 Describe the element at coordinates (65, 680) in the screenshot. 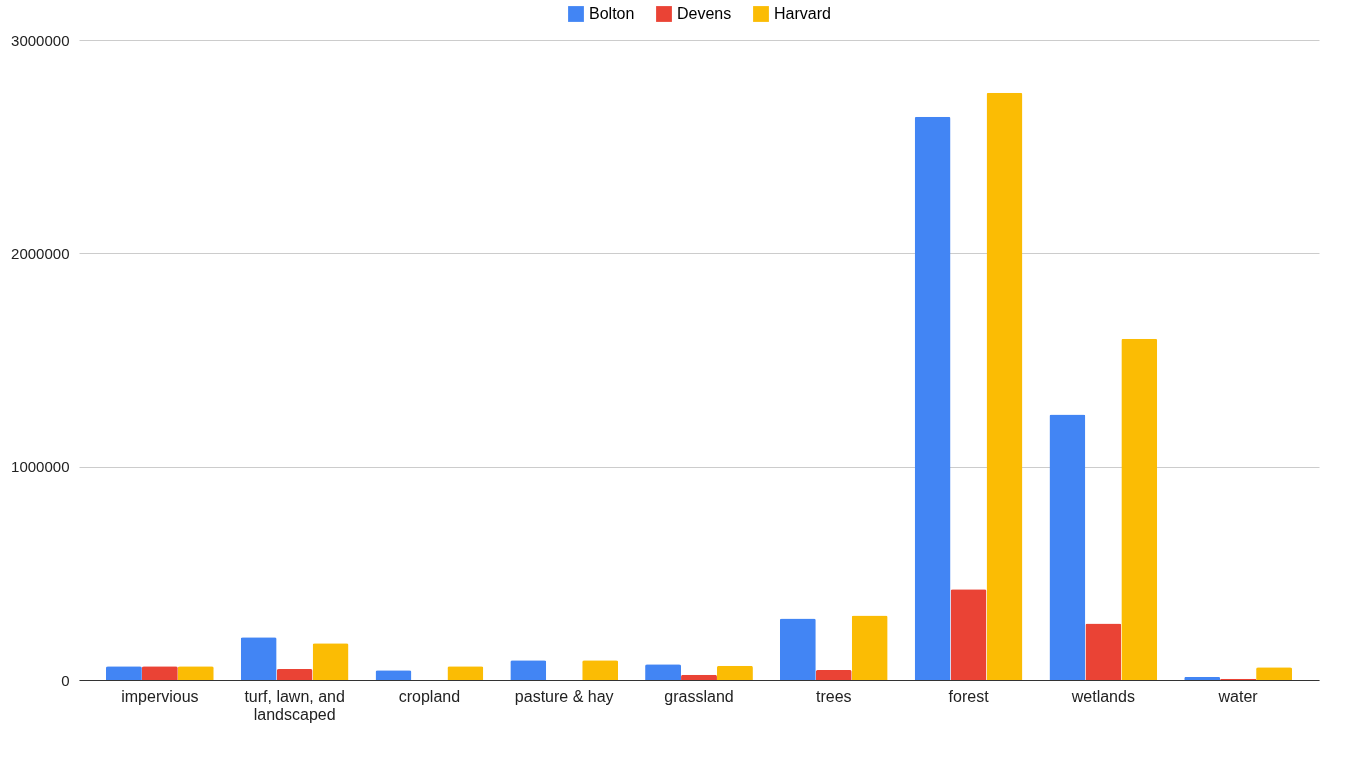

I see `y-tick-label: 0` at that location.